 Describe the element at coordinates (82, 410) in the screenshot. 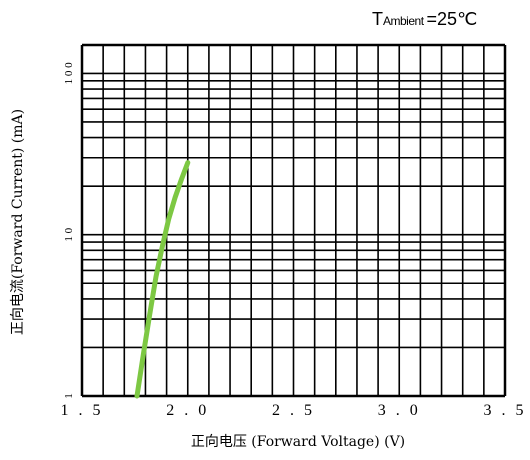

I see `x-tick-label: 1 . 5` at that location.